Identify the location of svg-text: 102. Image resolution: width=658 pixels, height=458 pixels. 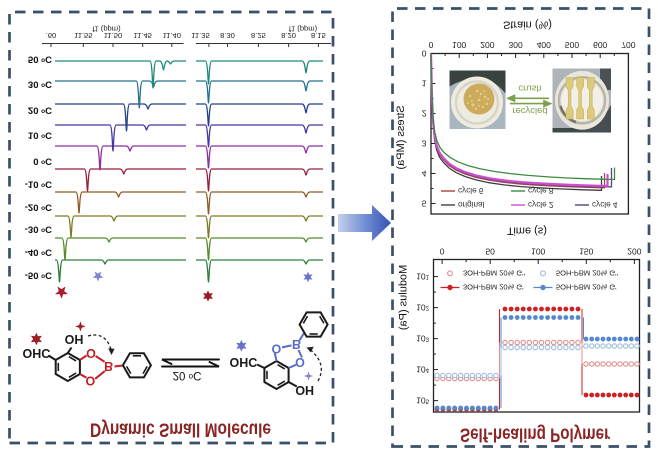
(422, 308).